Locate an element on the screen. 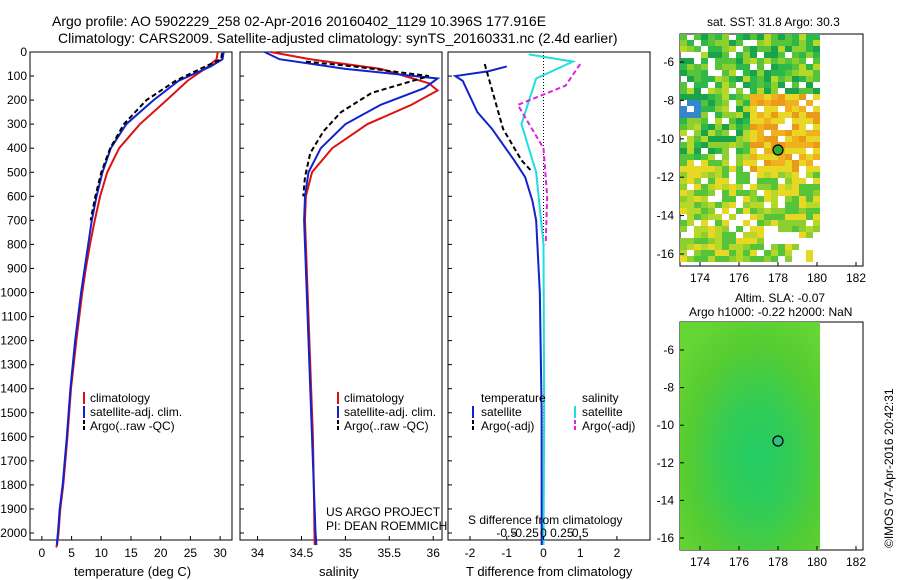 This screenshot has height=580, width=900. depth-tick-label: 200 is located at coordinates (17, 100).